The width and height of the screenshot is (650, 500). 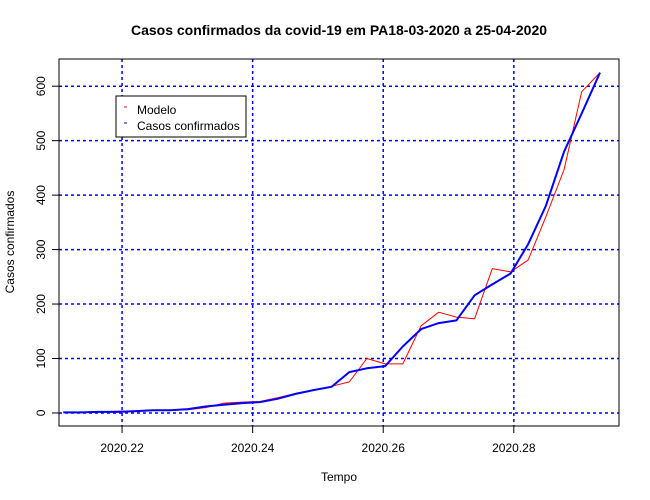 What do you see at coordinates (41, 195) in the screenshot?
I see `y-tick-label: 400` at bounding box center [41, 195].